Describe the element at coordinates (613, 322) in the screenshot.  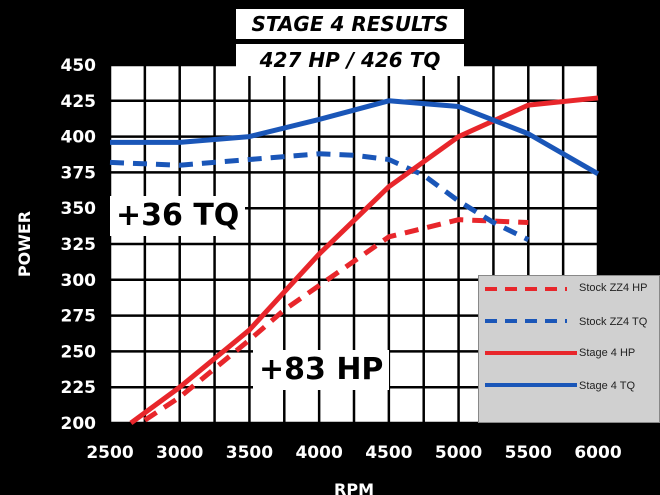
I see `legend-label: Stock ZZ4 TQ` at that location.